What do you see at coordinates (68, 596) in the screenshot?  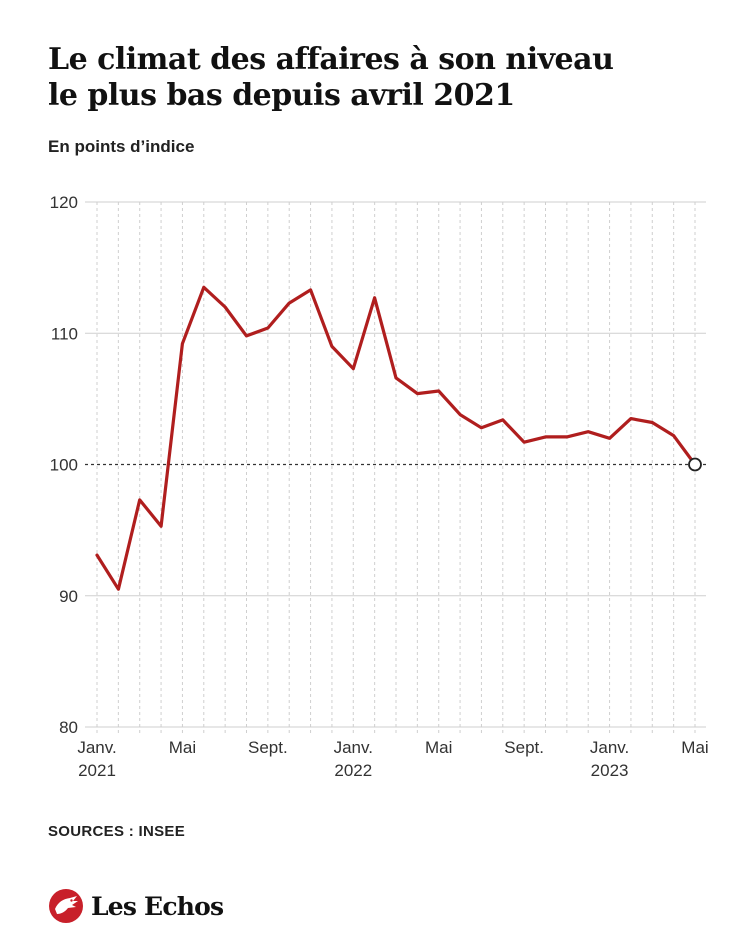 I see `y-tick-label: 90` at bounding box center [68, 596].